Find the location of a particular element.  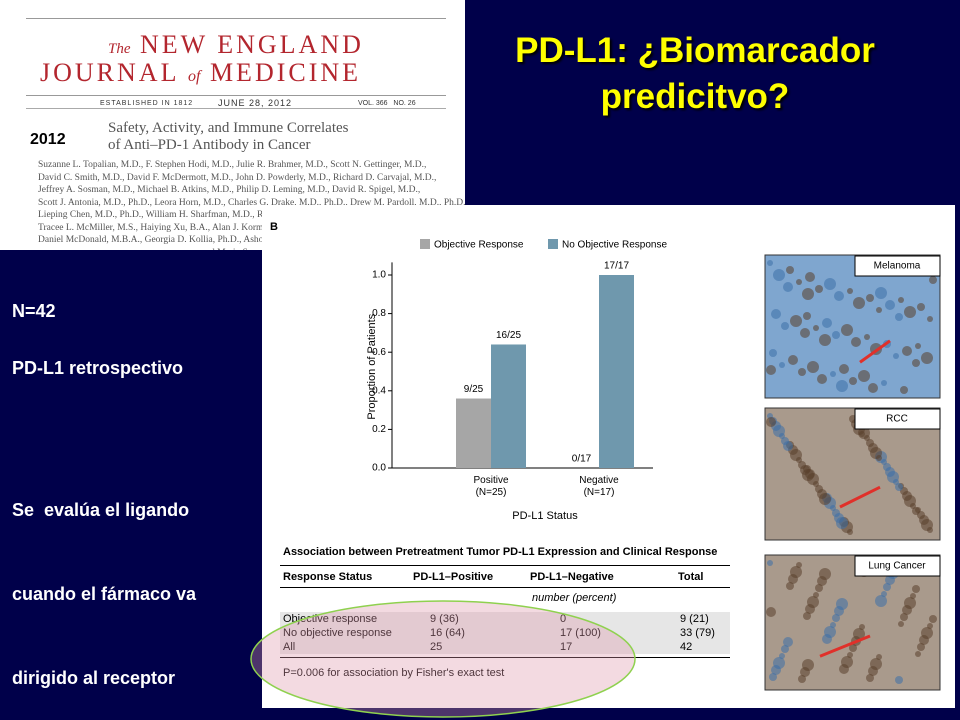

slide-title: PD-L1: ¿Biomarcador predicitvo? is located at coordinates (695, 74).